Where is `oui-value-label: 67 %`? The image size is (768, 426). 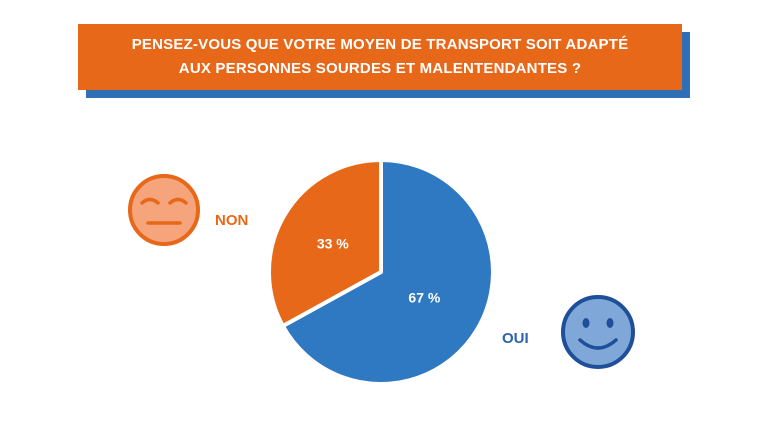
oui-value-label: 67 % is located at coordinates (424, 298).